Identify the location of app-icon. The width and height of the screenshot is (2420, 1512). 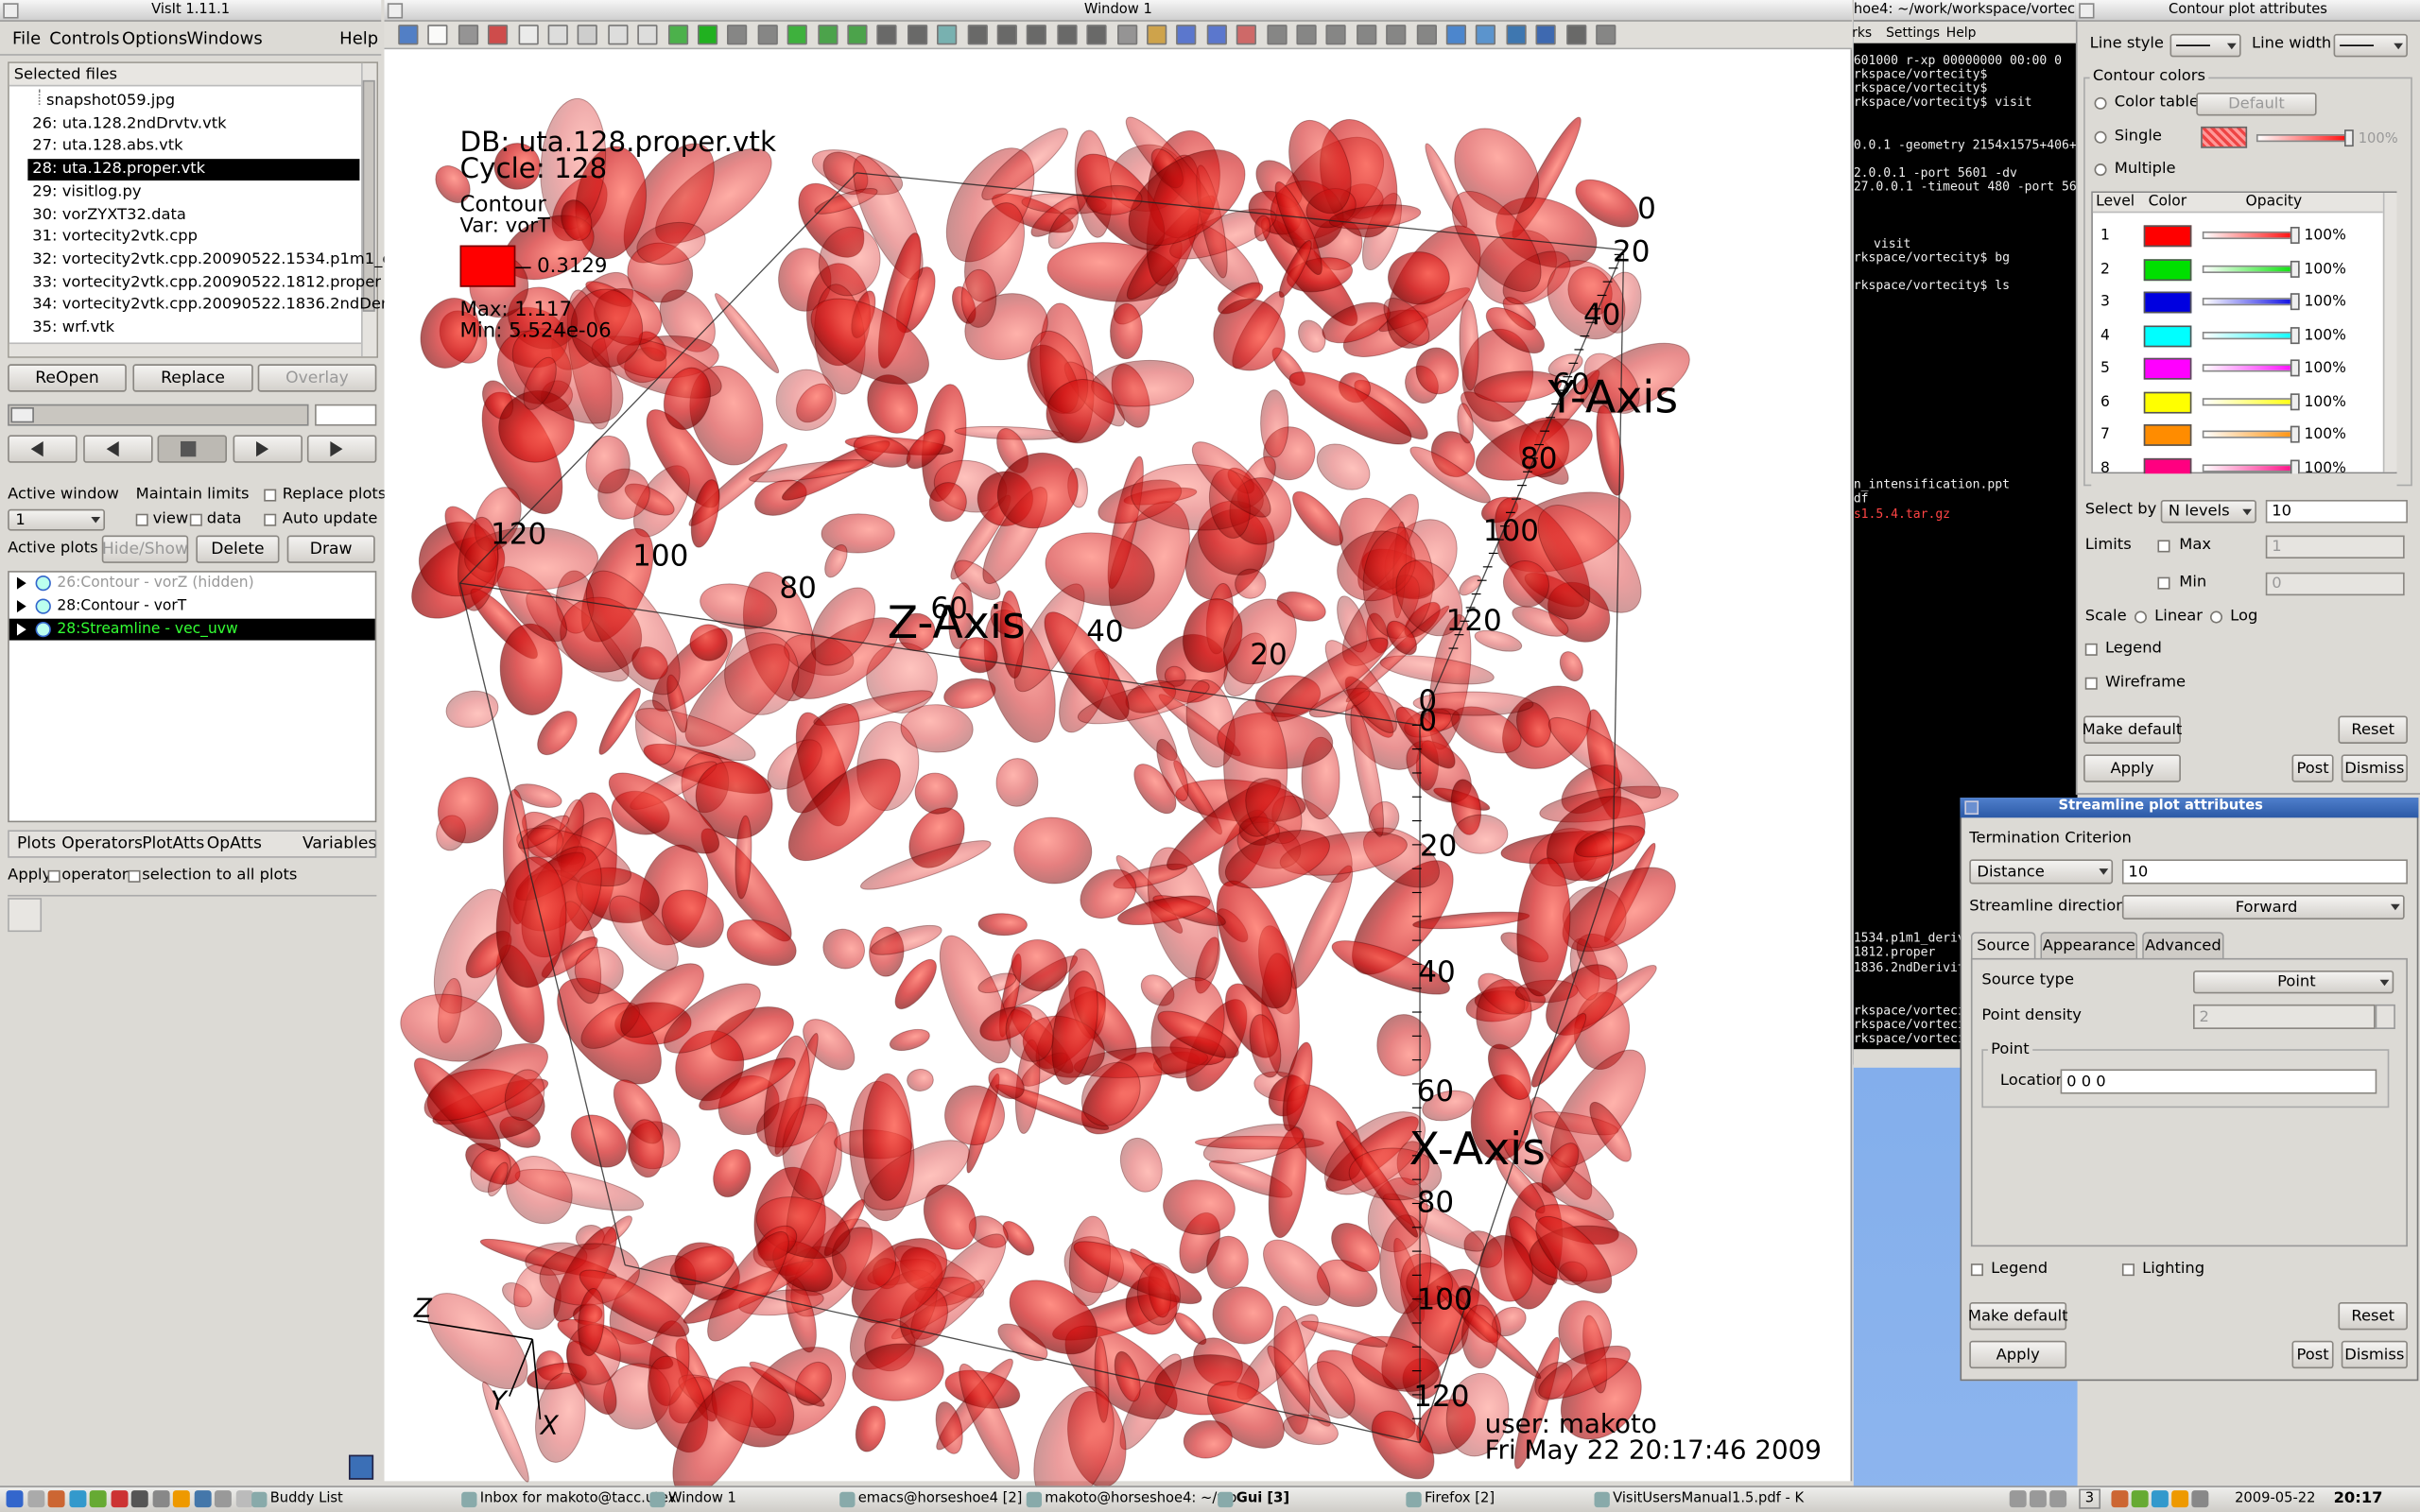
(361, 1467).